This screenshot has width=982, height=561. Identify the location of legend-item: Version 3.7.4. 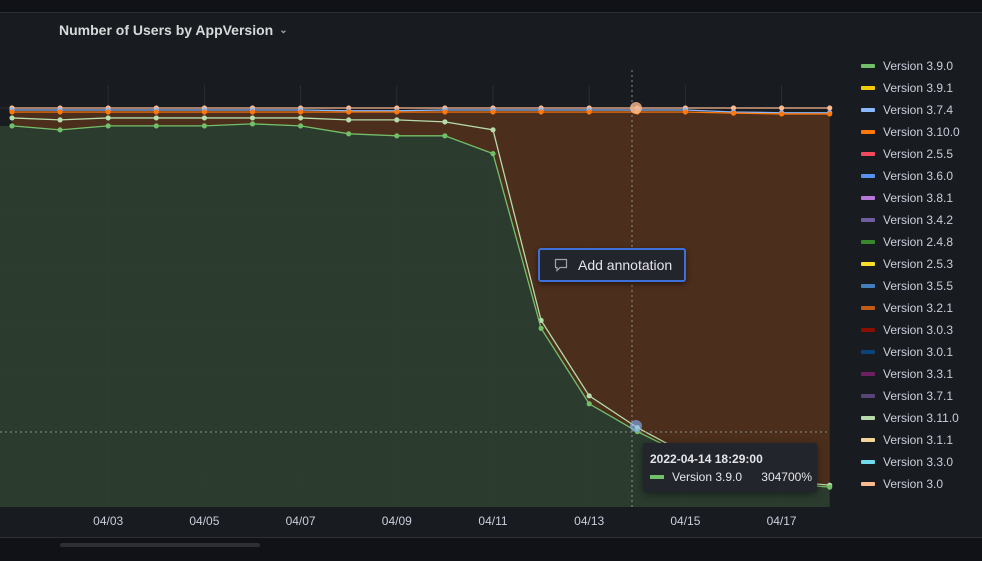
(910, 110).